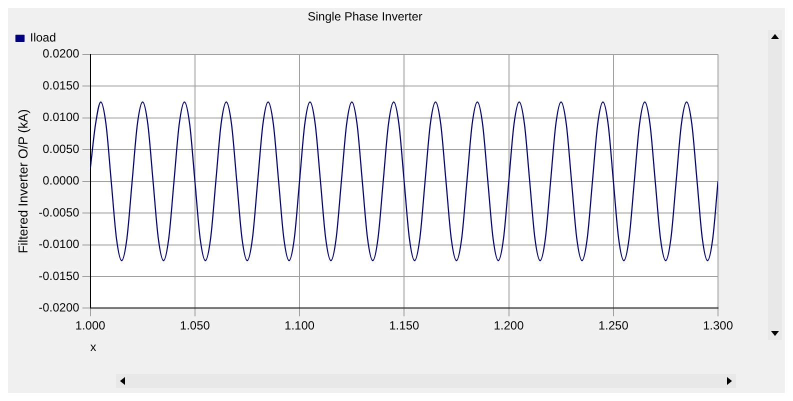 The height and width of the screenshot is (401, 793). What do you see at coordinates (404, 325) in the screenshot?
I see `x-tick-label: 1.150` at bounding box center [404, 325].